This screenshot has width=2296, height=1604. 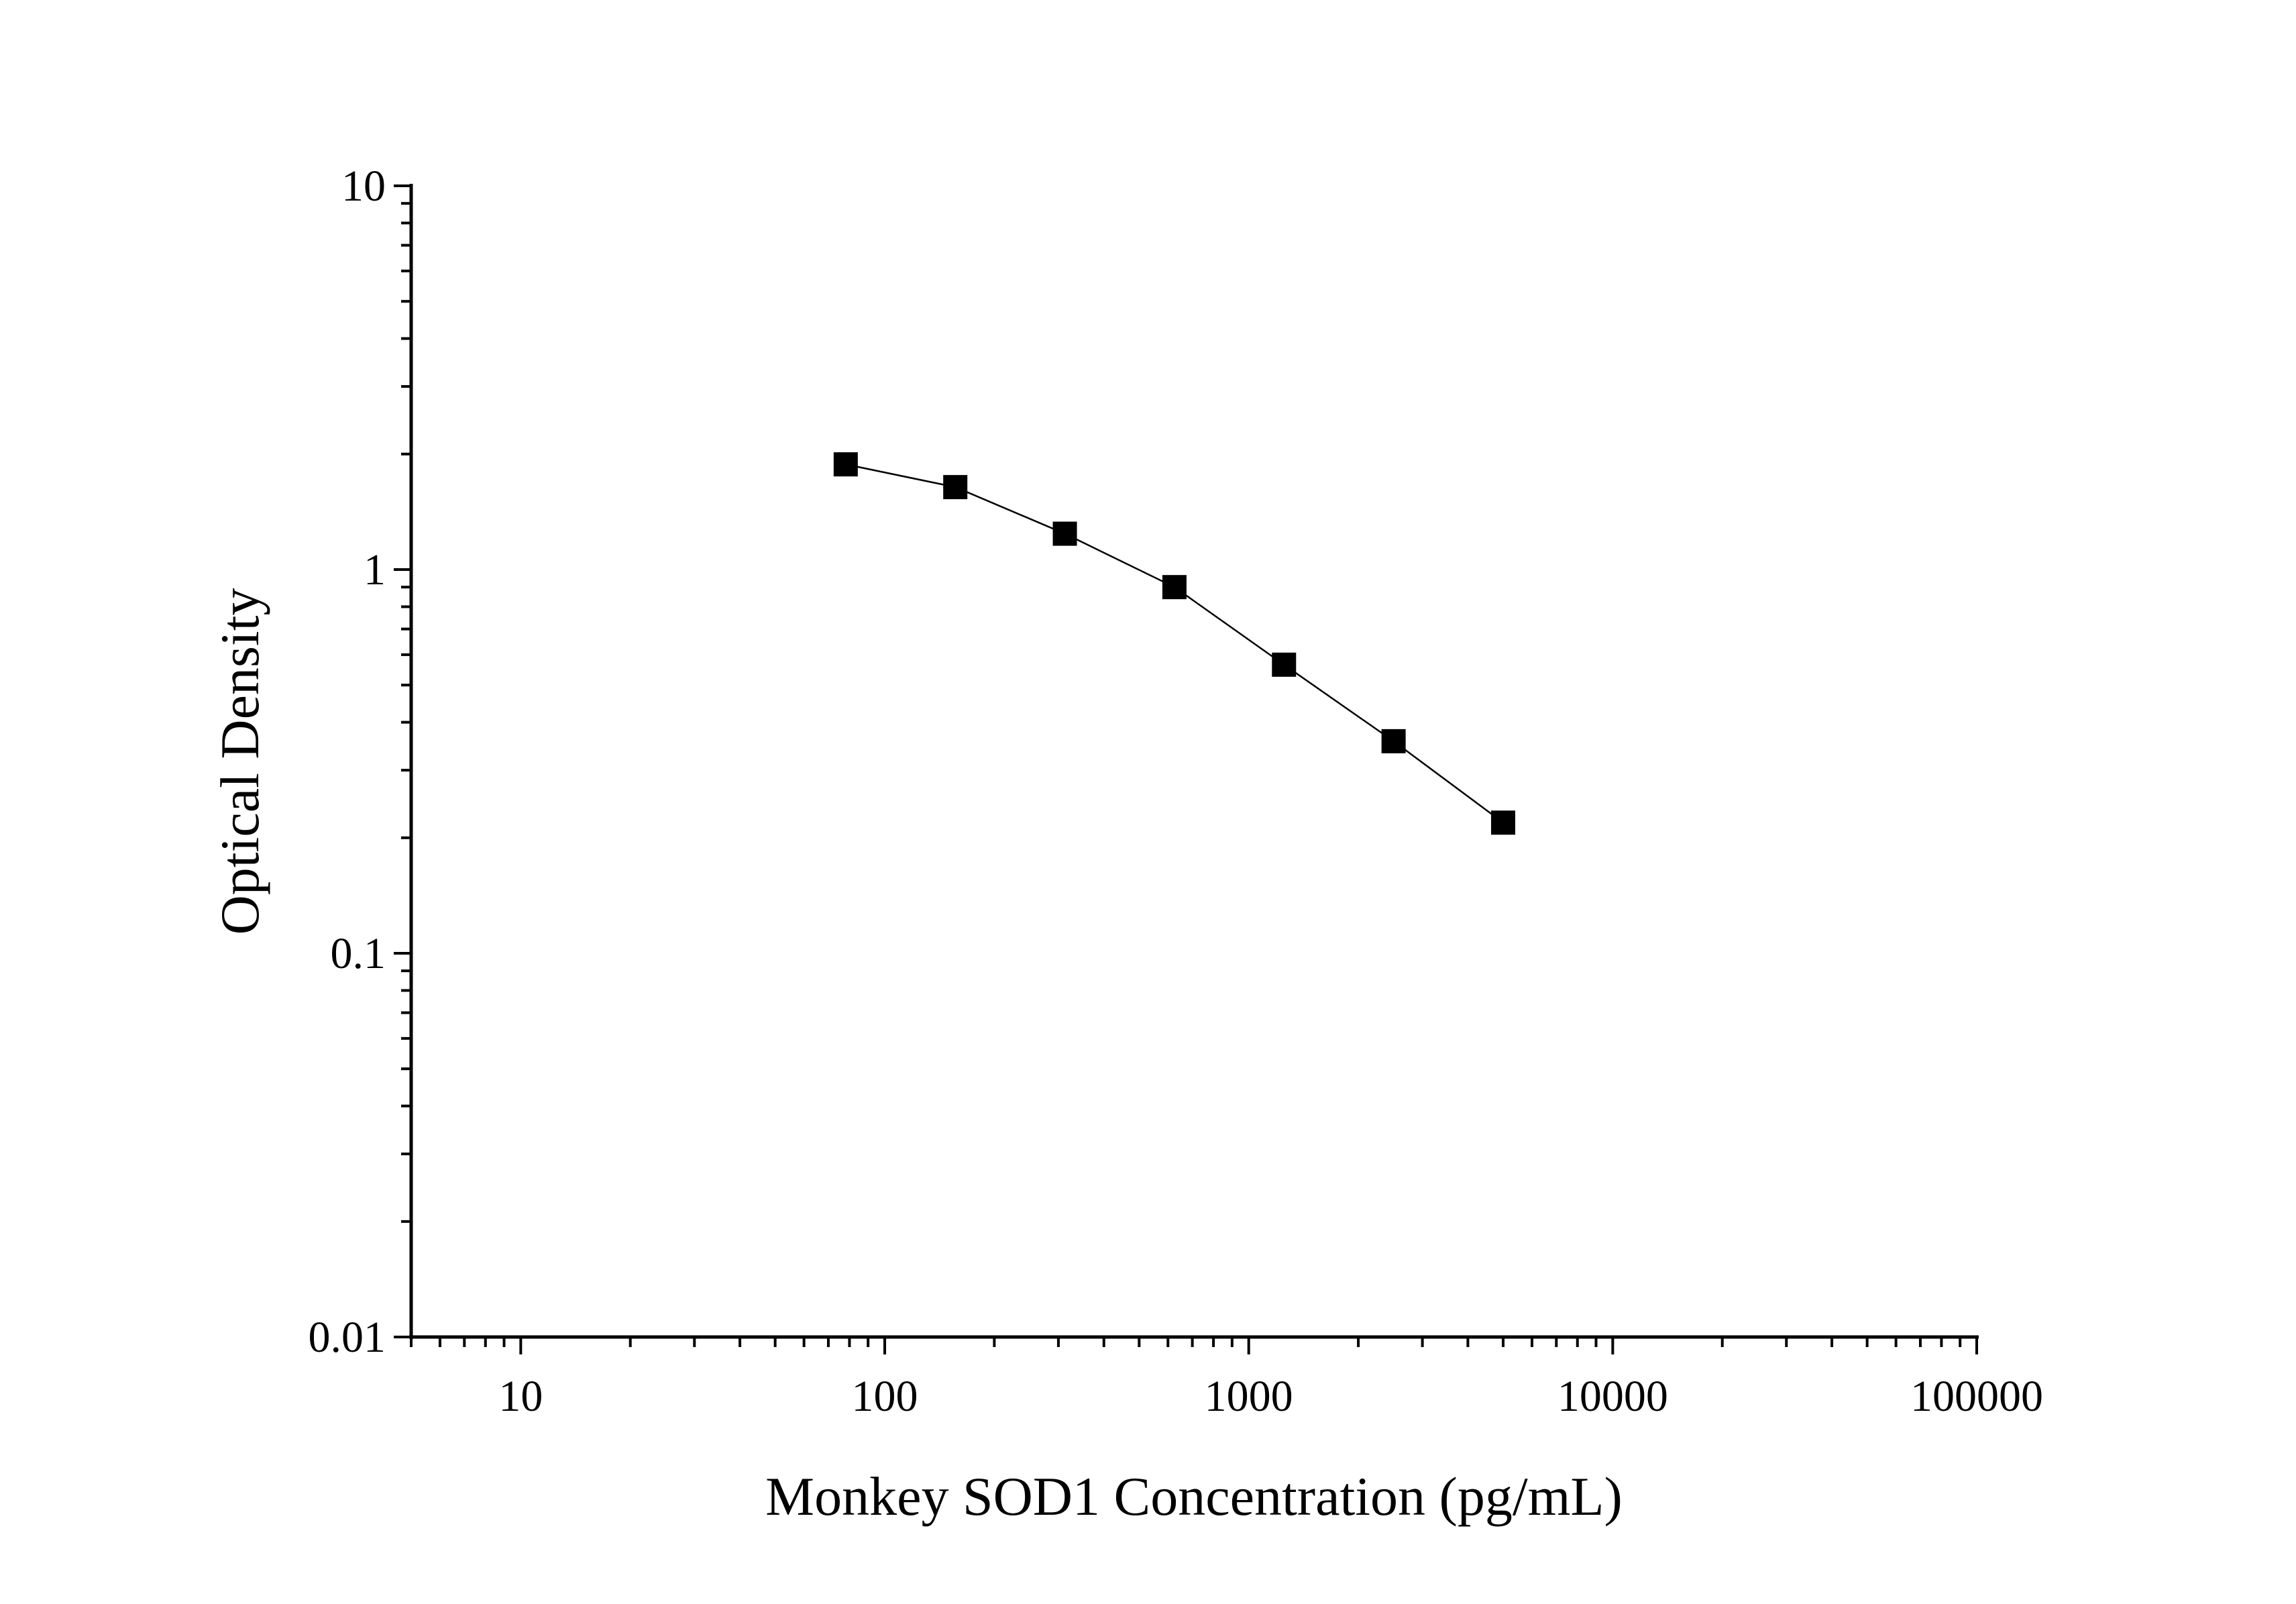 I want to click on x-tick-label: 1000, so click(x=1249, y=1396).